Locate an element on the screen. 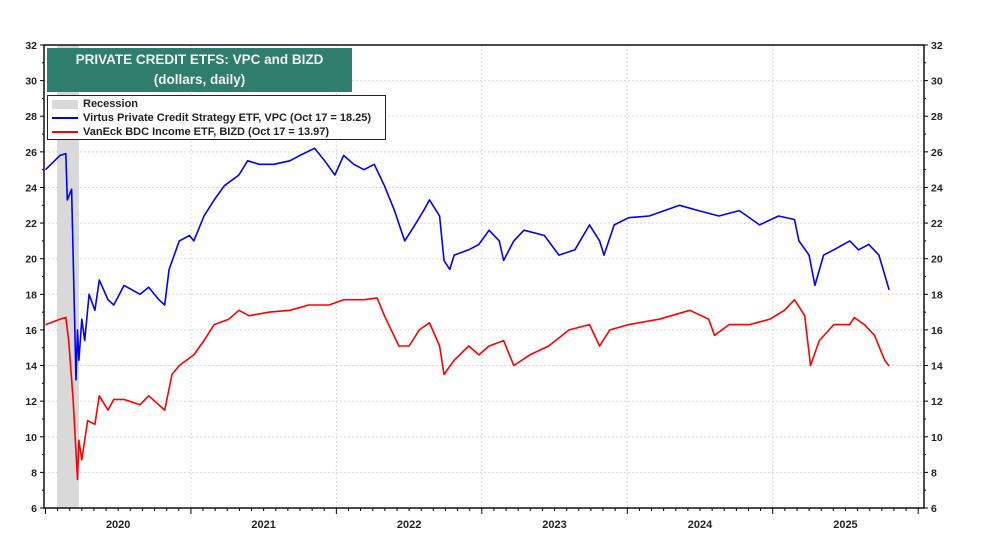  y-tick-label-left: 26 is located at coordinates (31, 153).